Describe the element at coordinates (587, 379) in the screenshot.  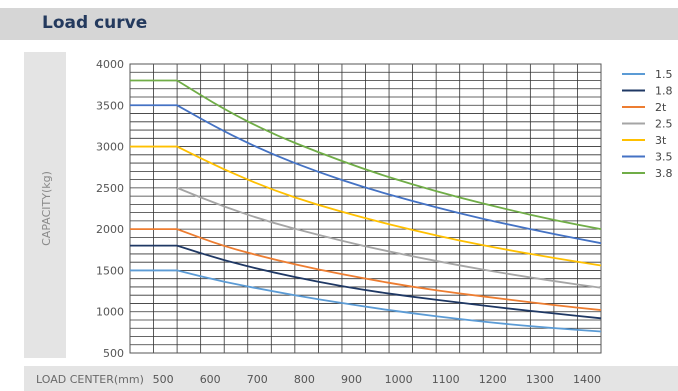
I see `x-tick-label: 1400` at that location.